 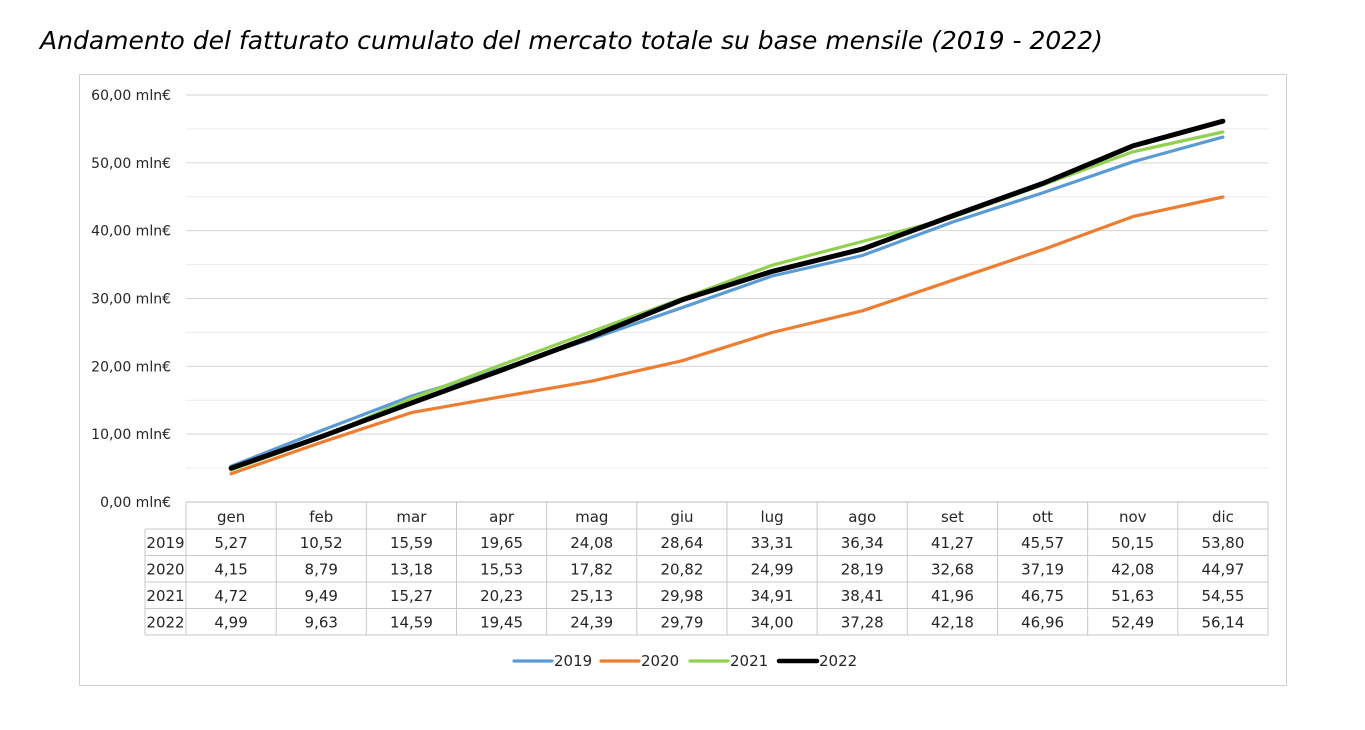 I want to click on table-cell: 9,49, so click(x=321, y=596).